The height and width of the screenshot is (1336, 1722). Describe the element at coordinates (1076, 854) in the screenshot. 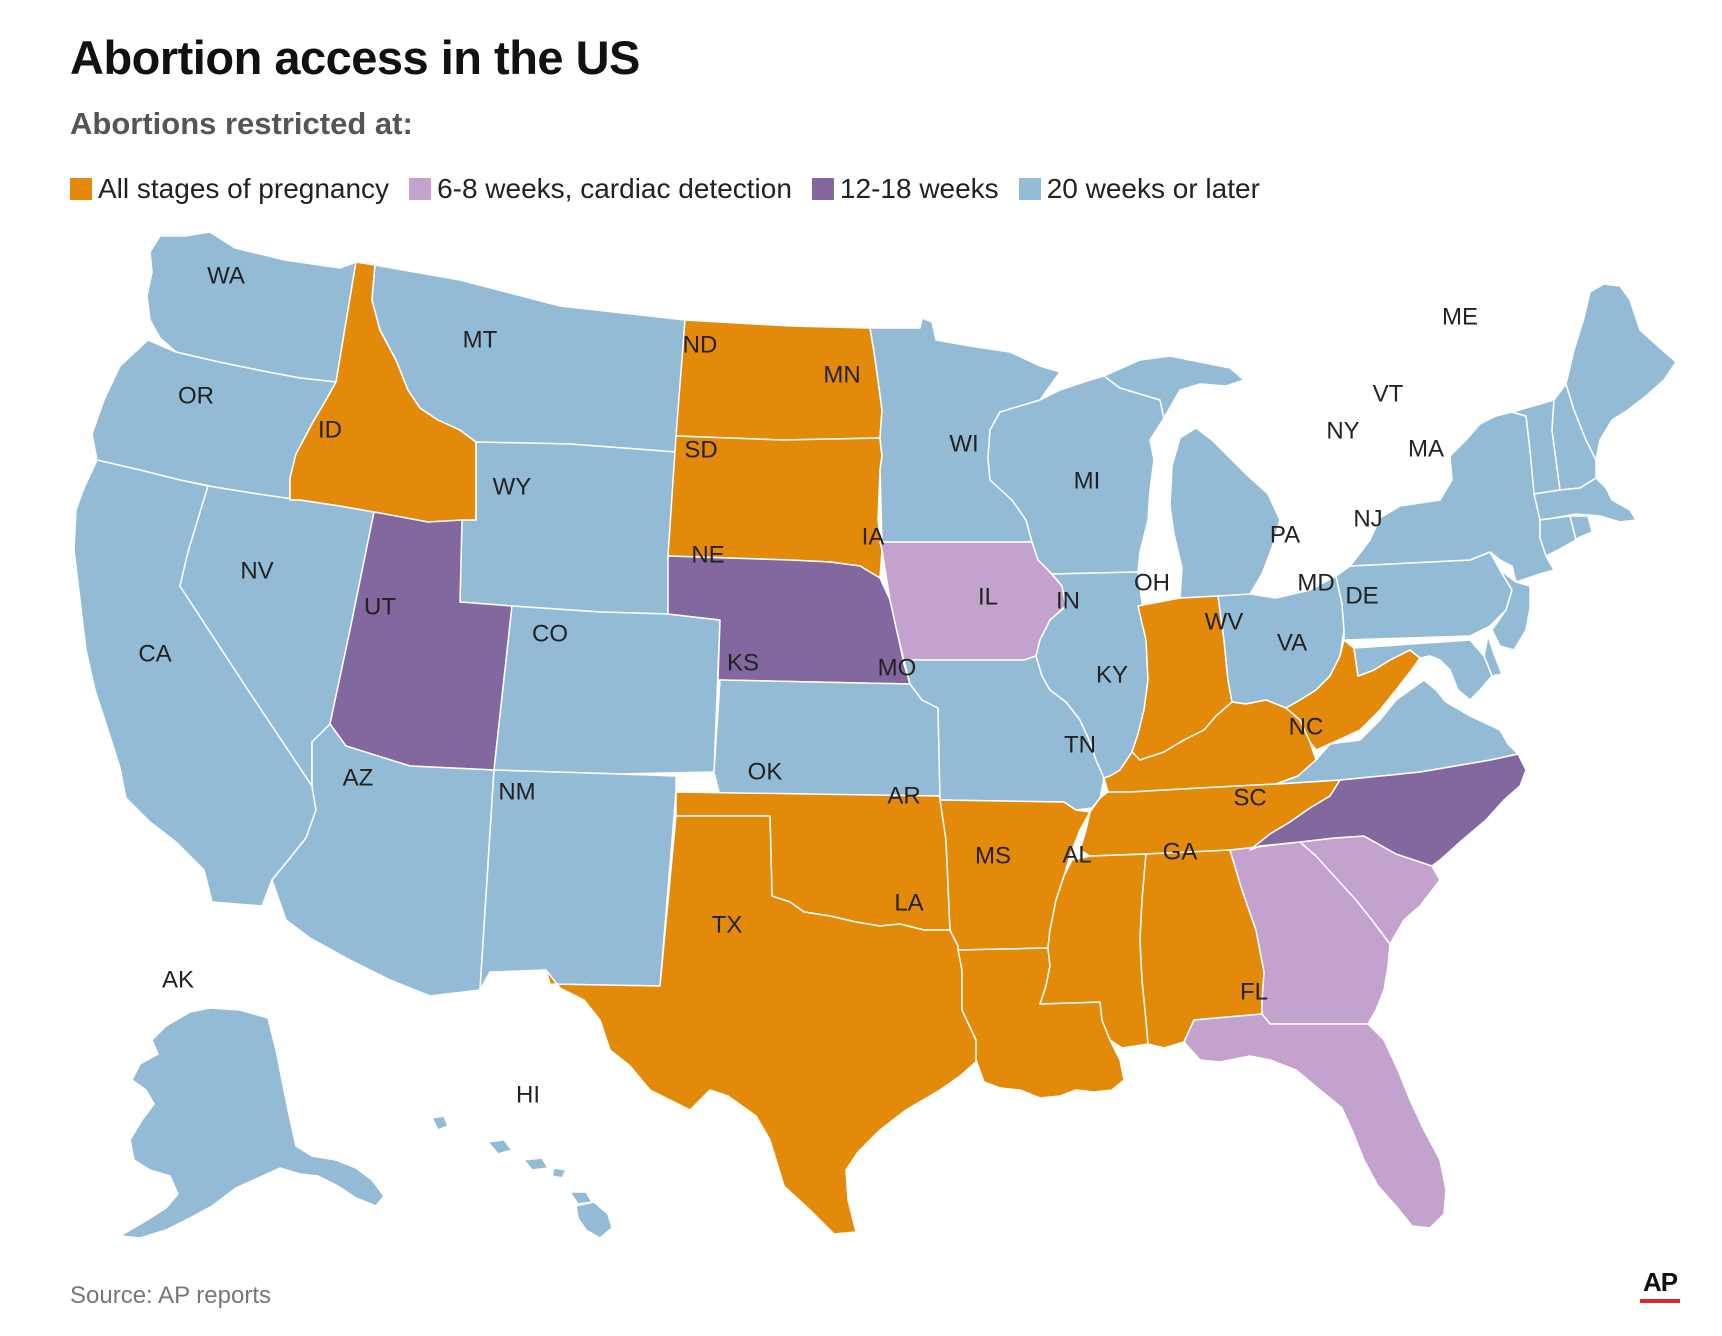

I see `state-label-AL: AL` at that location.